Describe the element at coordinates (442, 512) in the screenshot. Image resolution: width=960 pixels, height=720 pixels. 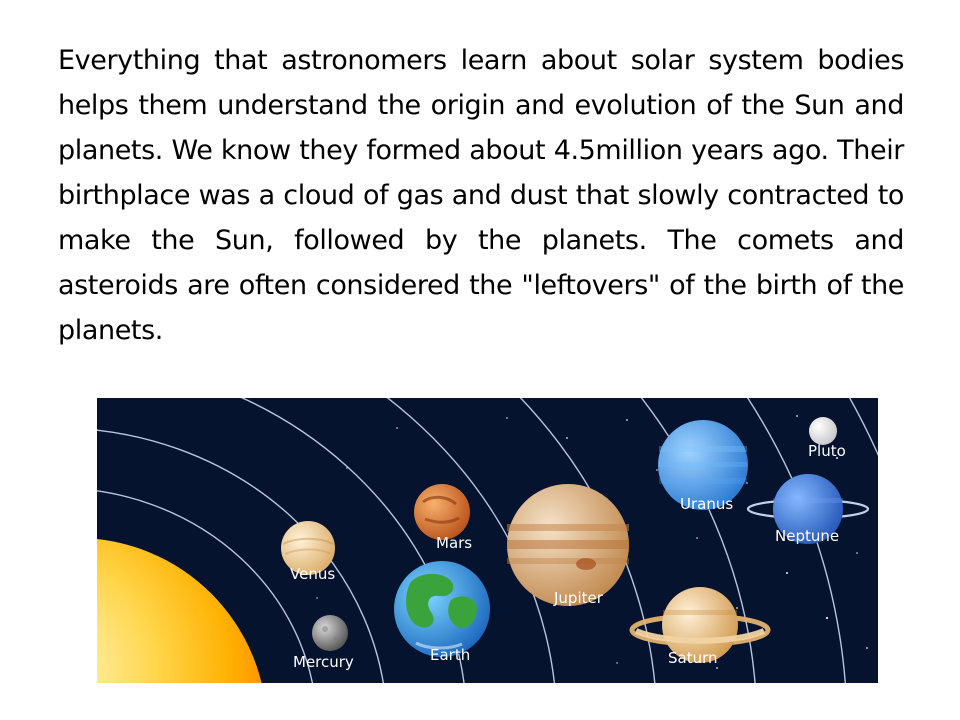
I see `mars-icon` at that location.